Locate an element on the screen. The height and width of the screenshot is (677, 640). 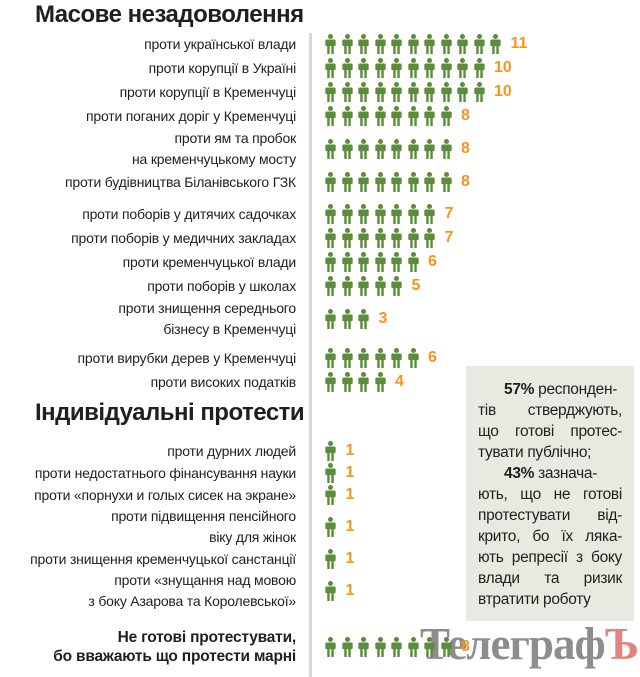
section-title-mass: Масове незадоволення is located at coordinates (169, 14).